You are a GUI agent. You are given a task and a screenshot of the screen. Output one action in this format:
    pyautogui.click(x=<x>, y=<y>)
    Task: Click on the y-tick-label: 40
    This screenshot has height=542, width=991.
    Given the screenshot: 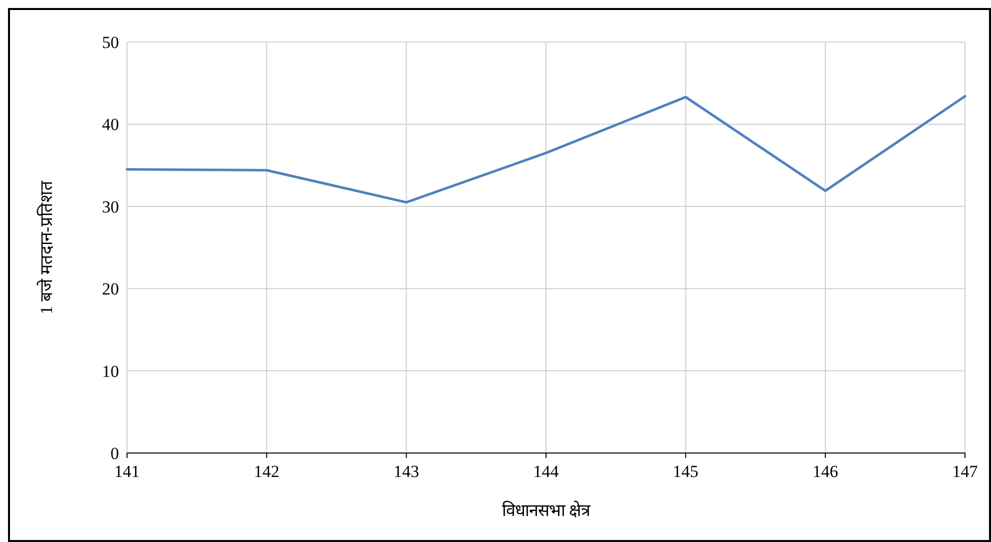 What is the action you would take?
    pyautogui.click(x=110, y=124)
    